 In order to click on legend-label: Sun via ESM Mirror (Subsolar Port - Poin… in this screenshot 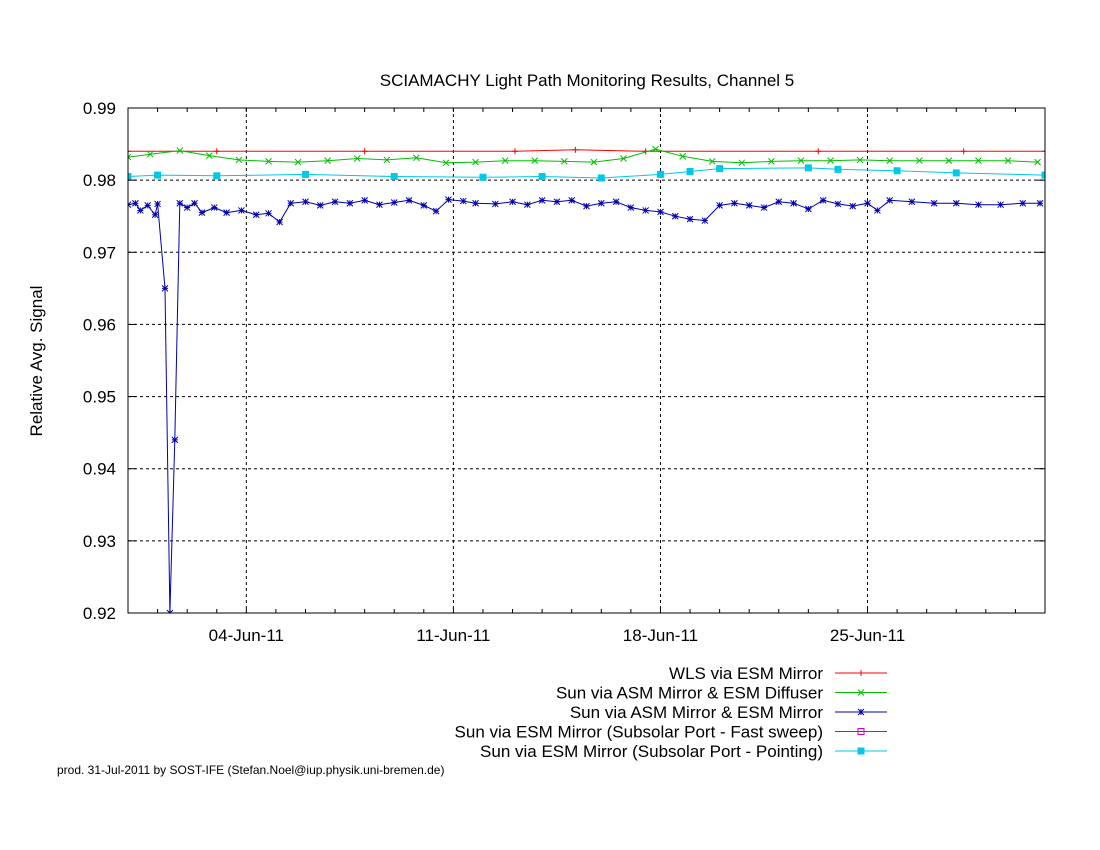, I will do `click(651, 751)`.